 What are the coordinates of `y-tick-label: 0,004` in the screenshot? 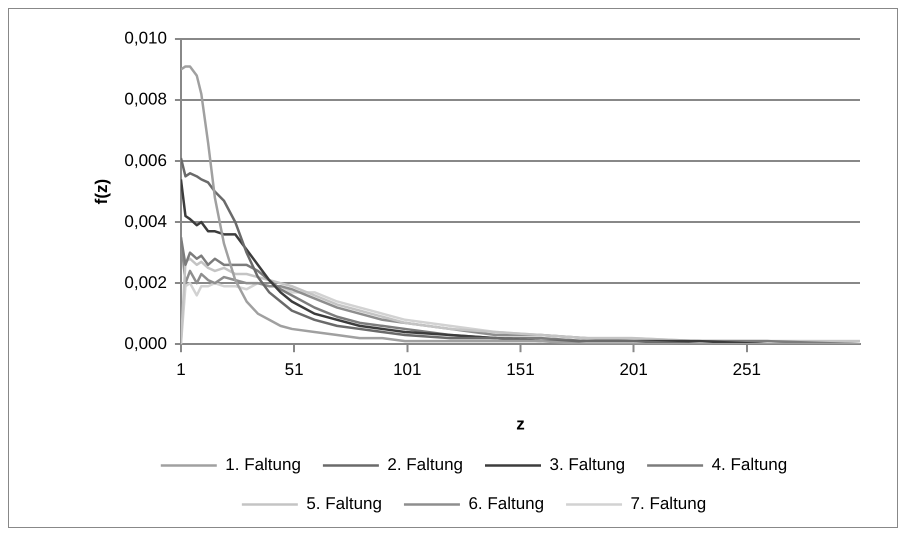 It's located at (145, 221).